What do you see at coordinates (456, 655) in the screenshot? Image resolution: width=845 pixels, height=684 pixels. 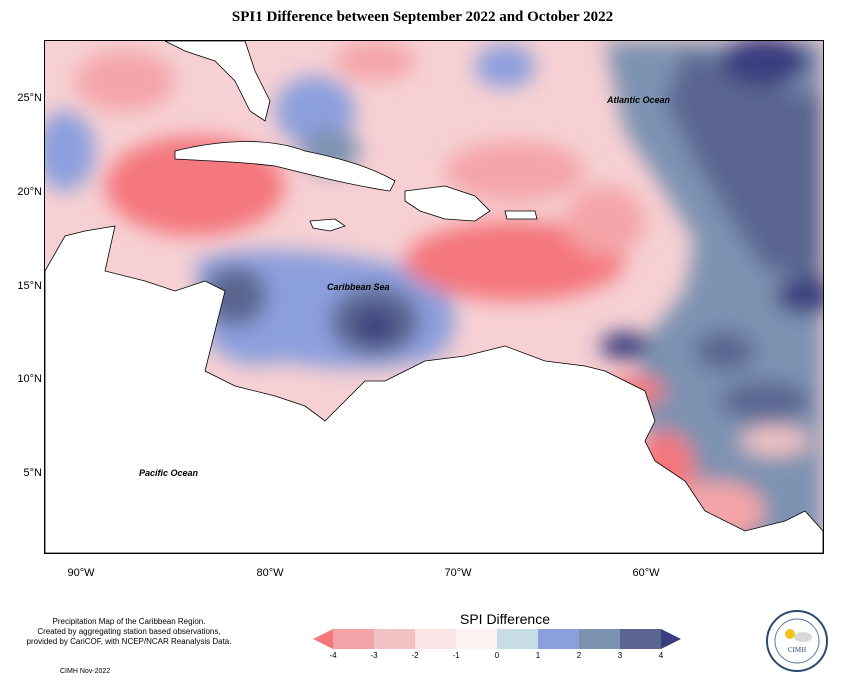 I see `legend-tick-label: -1` at bounding box center [456, 655].